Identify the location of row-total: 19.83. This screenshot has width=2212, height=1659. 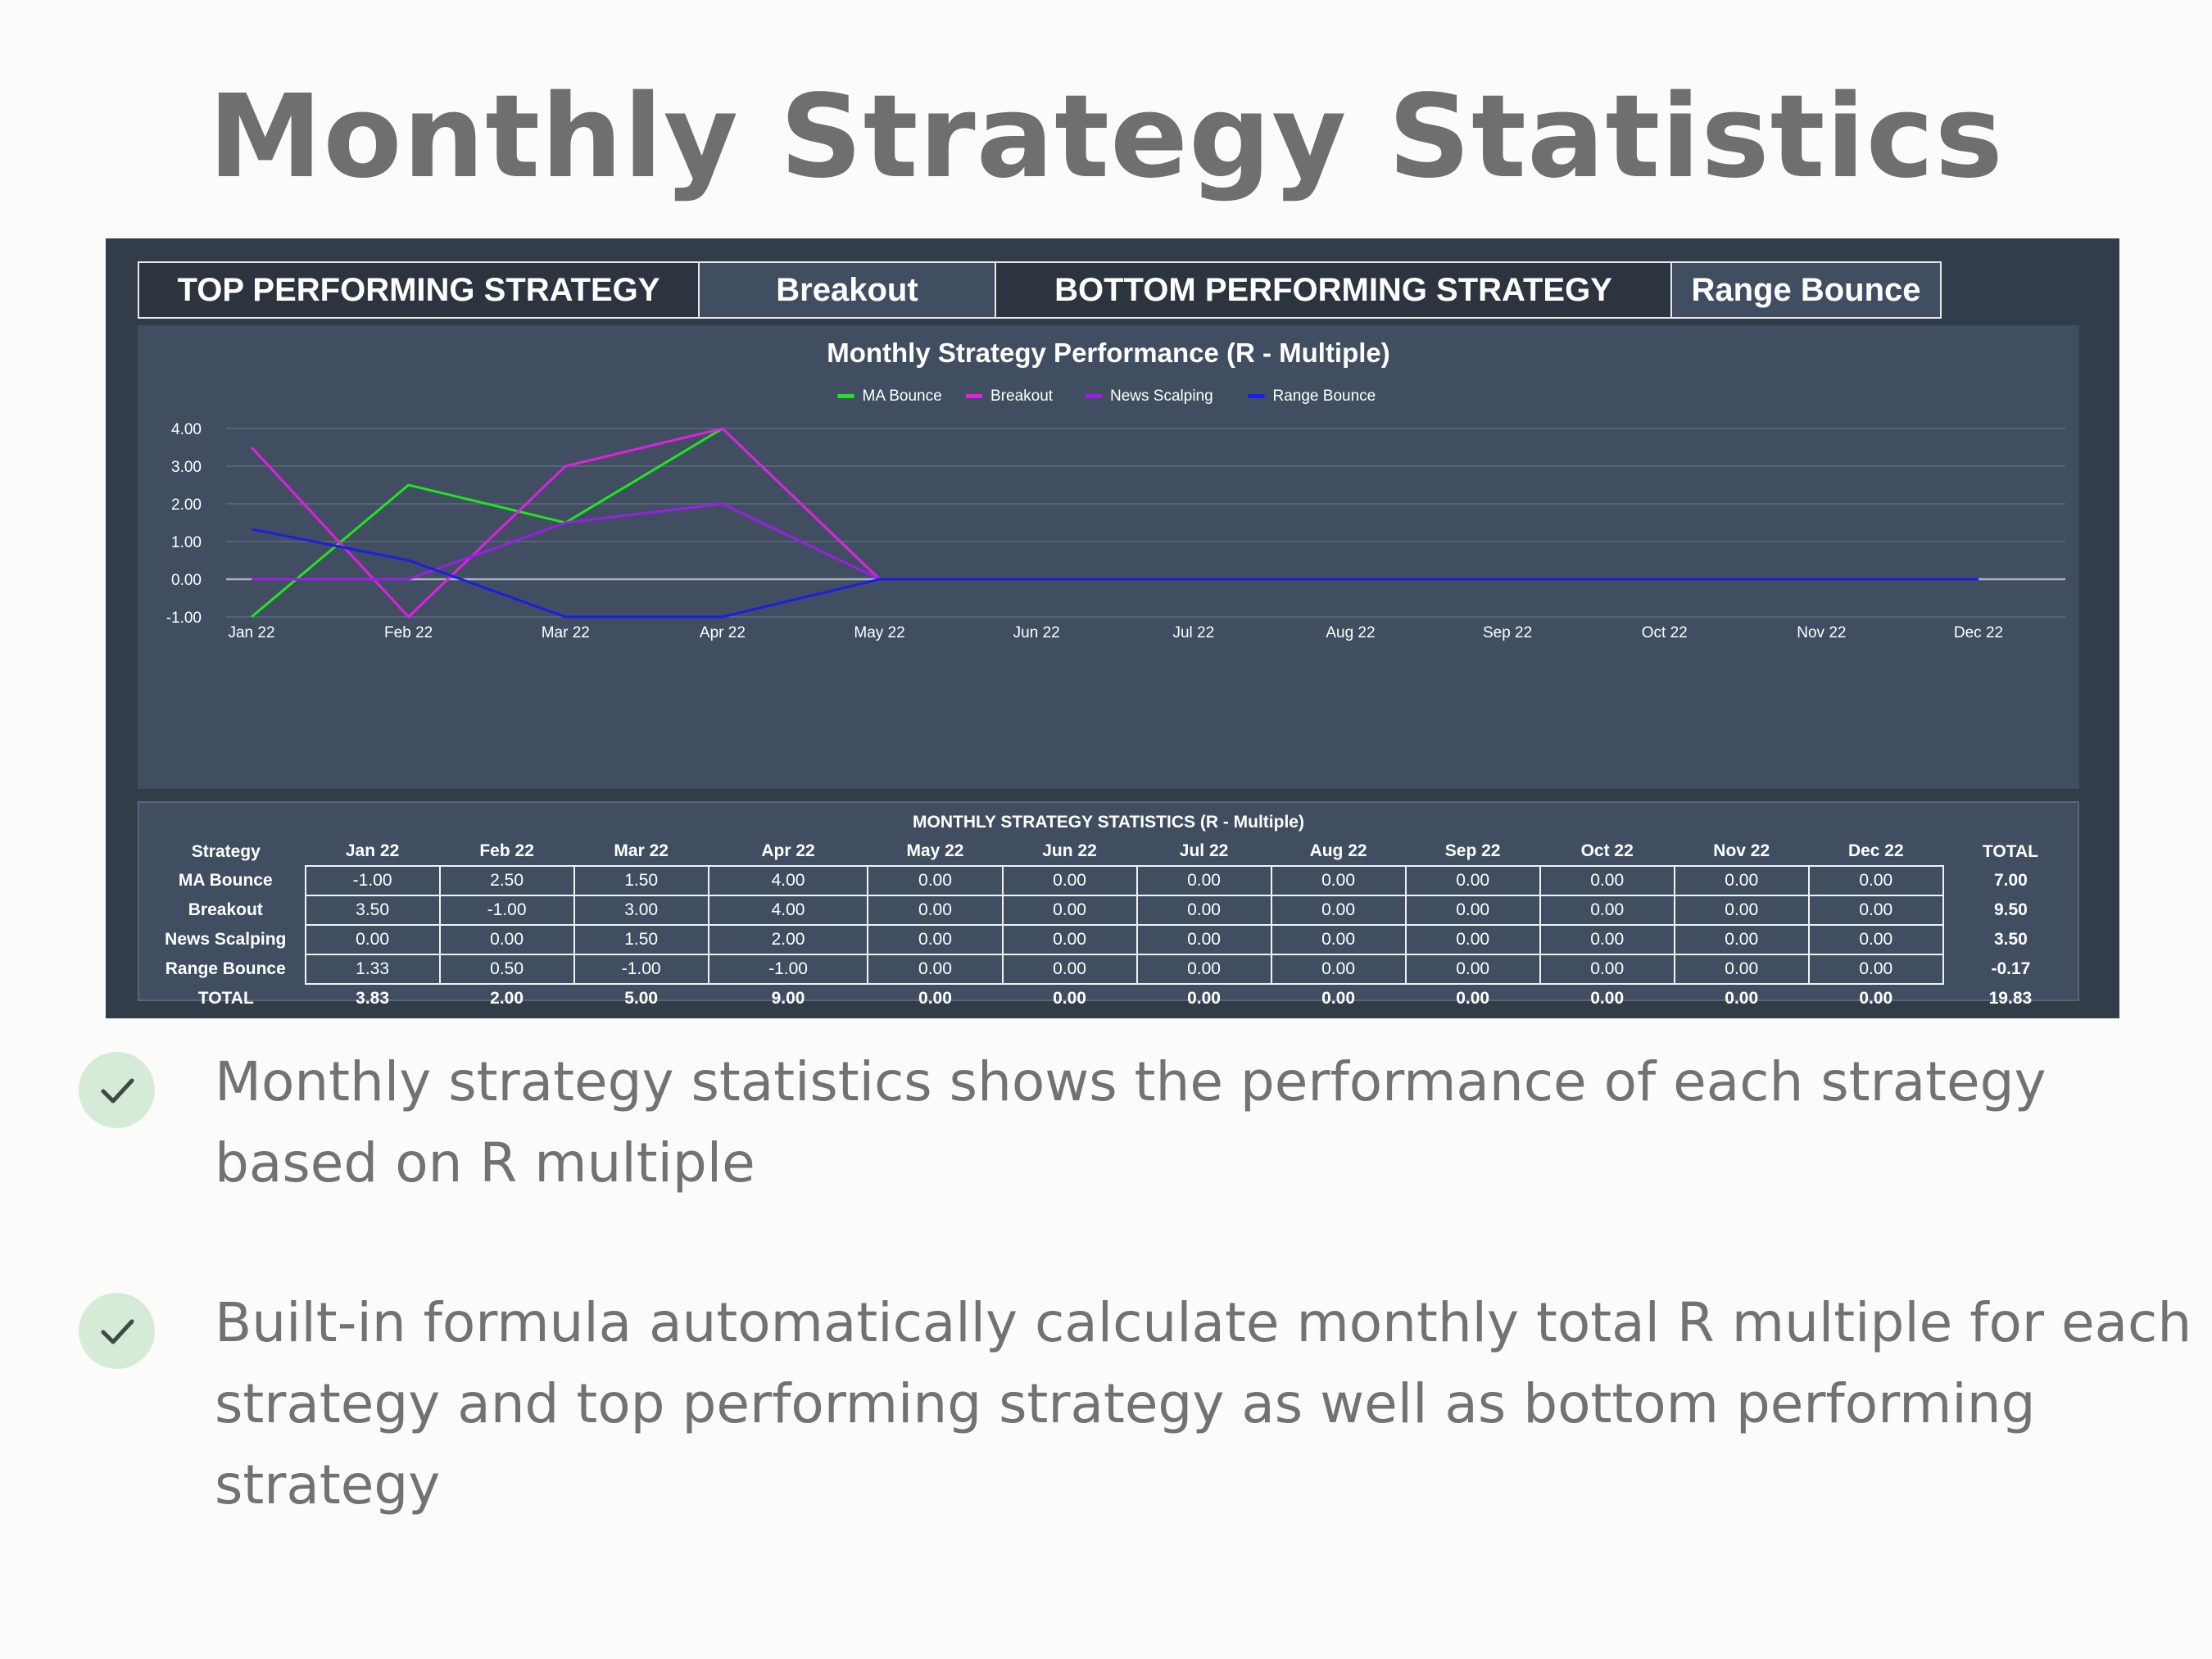
(2010, 998).